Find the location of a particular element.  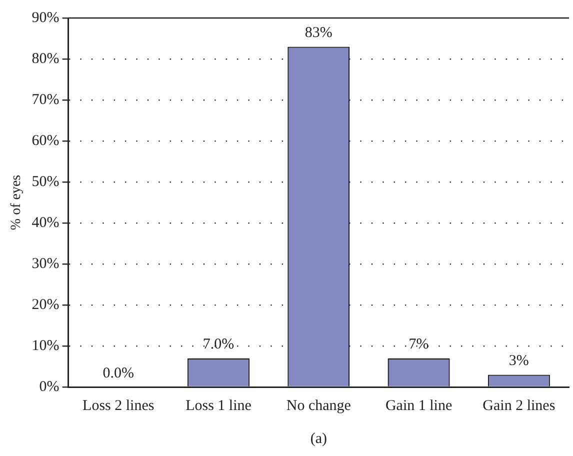

data-label: 7% is located at coordinates (418, 344).